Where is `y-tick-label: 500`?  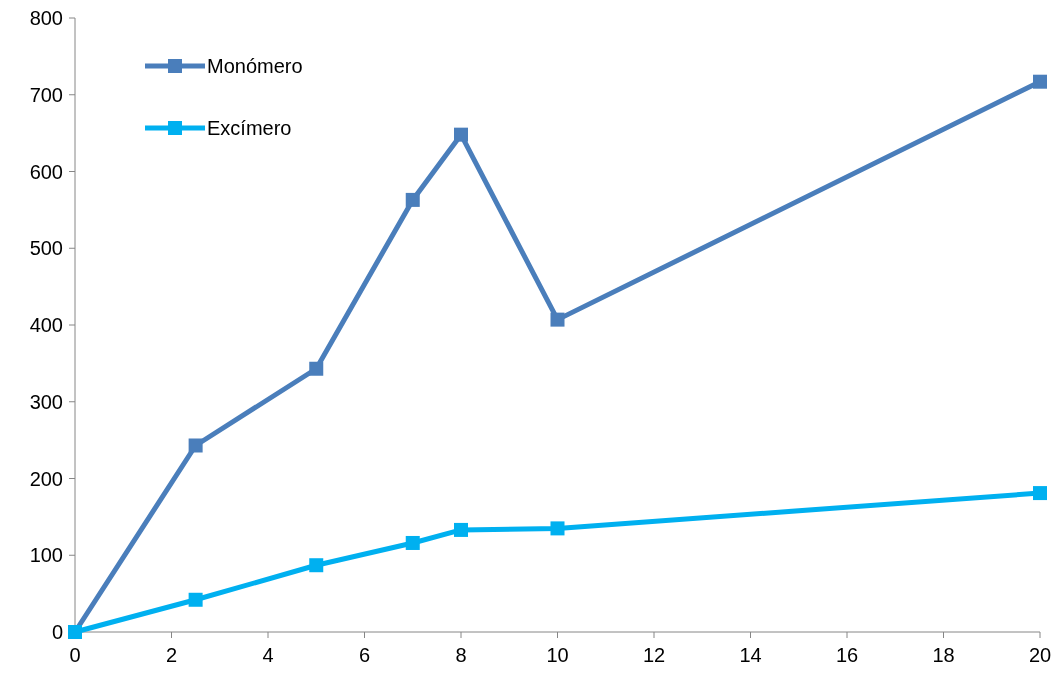
y-tick-label: 500 is located at coordinates (46, 248).